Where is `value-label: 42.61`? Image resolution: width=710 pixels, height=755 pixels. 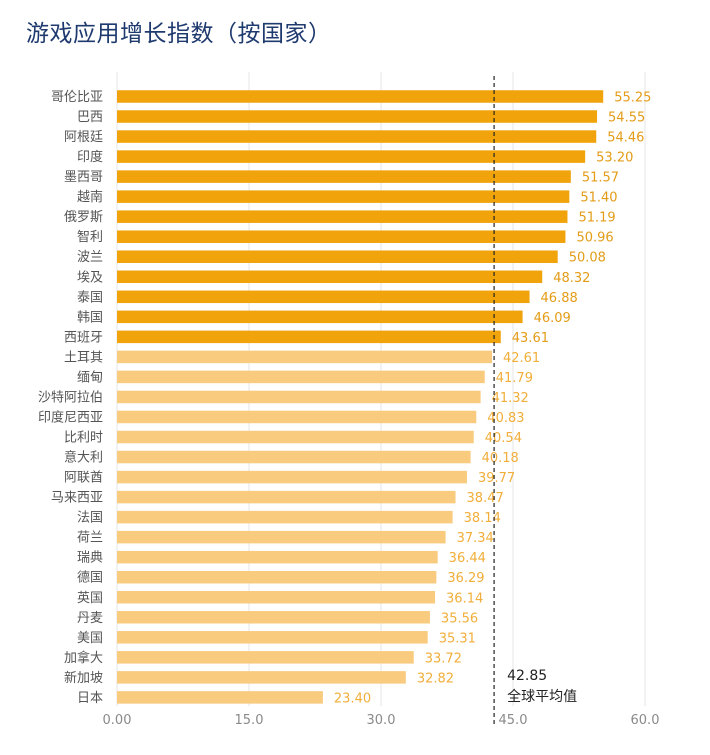 value-label: 42.61 is located at coordinates (521, 358).